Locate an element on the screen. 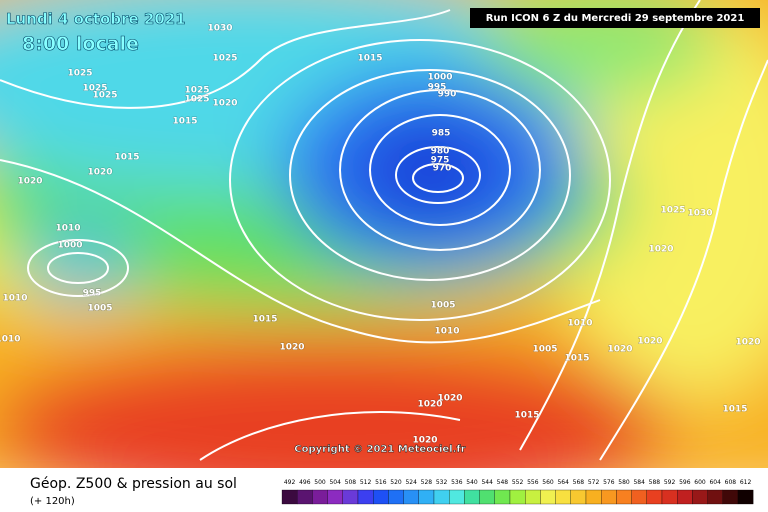  colorbar-label: 508 is located at coordinates (351, 482).